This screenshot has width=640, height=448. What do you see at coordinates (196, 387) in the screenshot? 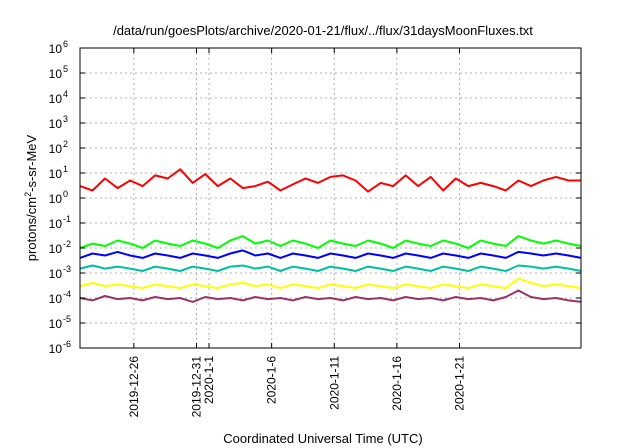
I see `x-tick-label: 2019-12-31` at bounding box center [196, 387].